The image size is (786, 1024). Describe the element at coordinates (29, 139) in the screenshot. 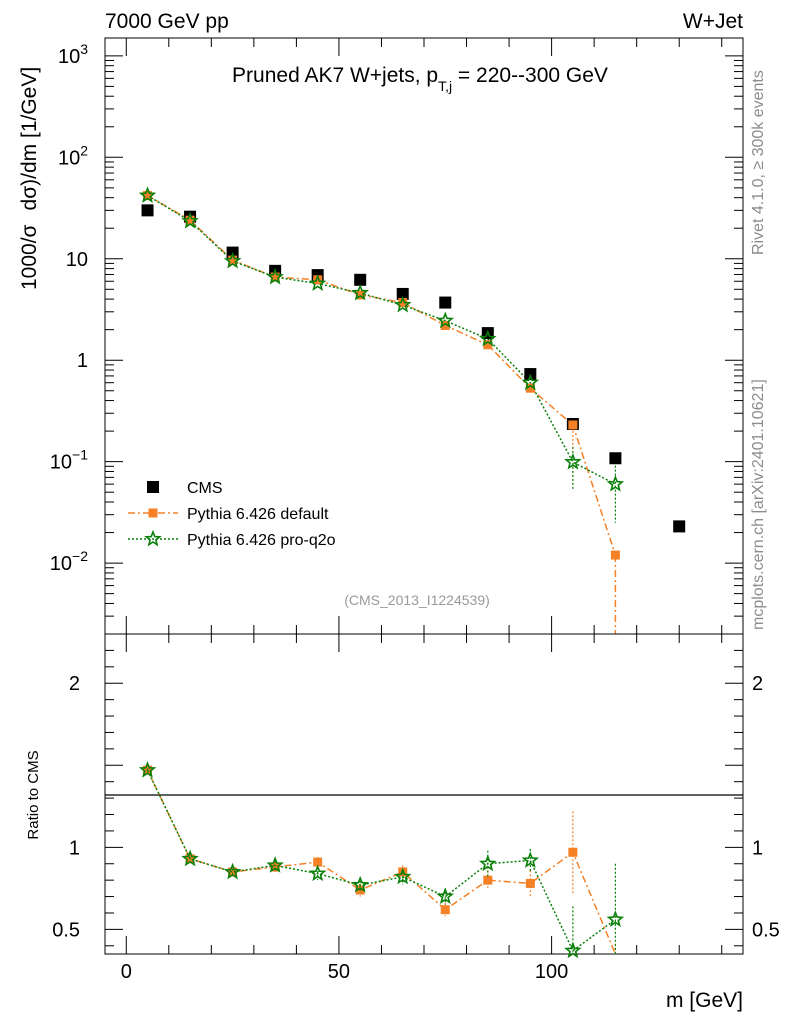

I see `y-label-part2: dσ)/dm [1/GeV]` at that location.